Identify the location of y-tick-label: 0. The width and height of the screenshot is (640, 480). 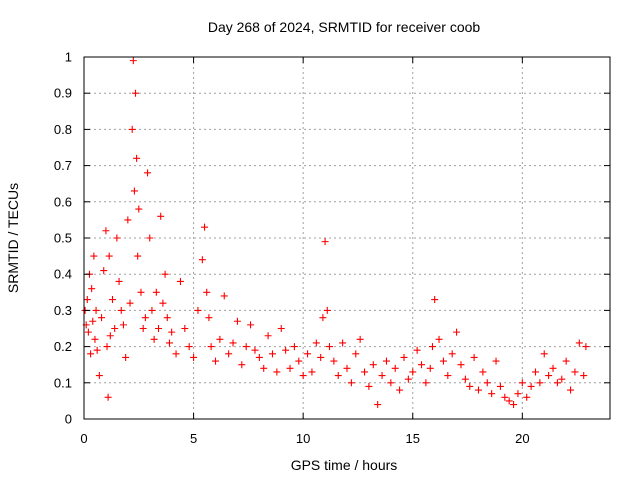
(68, 419).